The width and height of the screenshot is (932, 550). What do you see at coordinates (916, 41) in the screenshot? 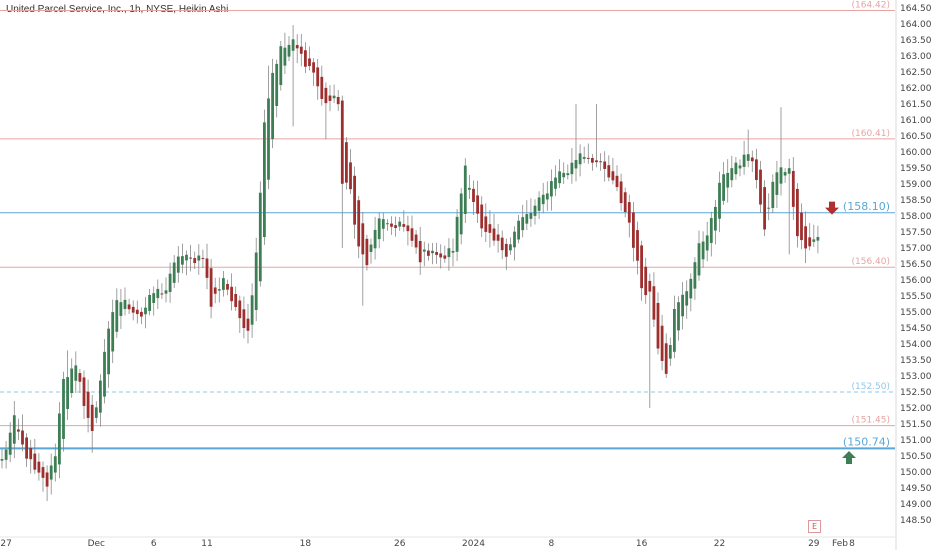
I see `y-tick-label: 163.50` at bounding box center [916, 41].